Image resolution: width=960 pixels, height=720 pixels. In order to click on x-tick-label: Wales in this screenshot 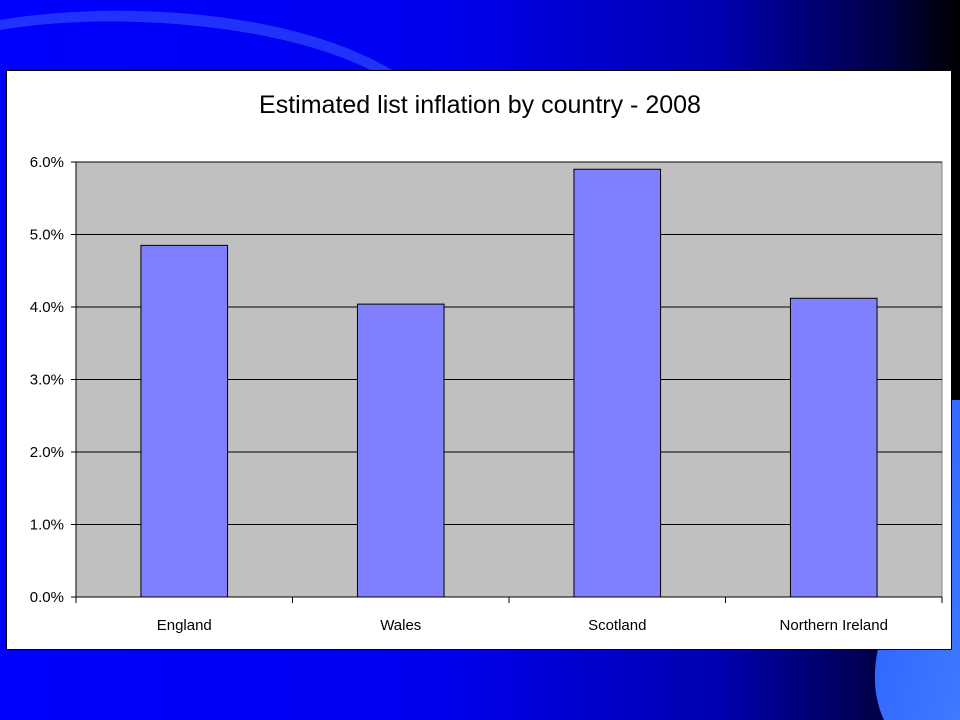, I will do `click(400, 625)`.